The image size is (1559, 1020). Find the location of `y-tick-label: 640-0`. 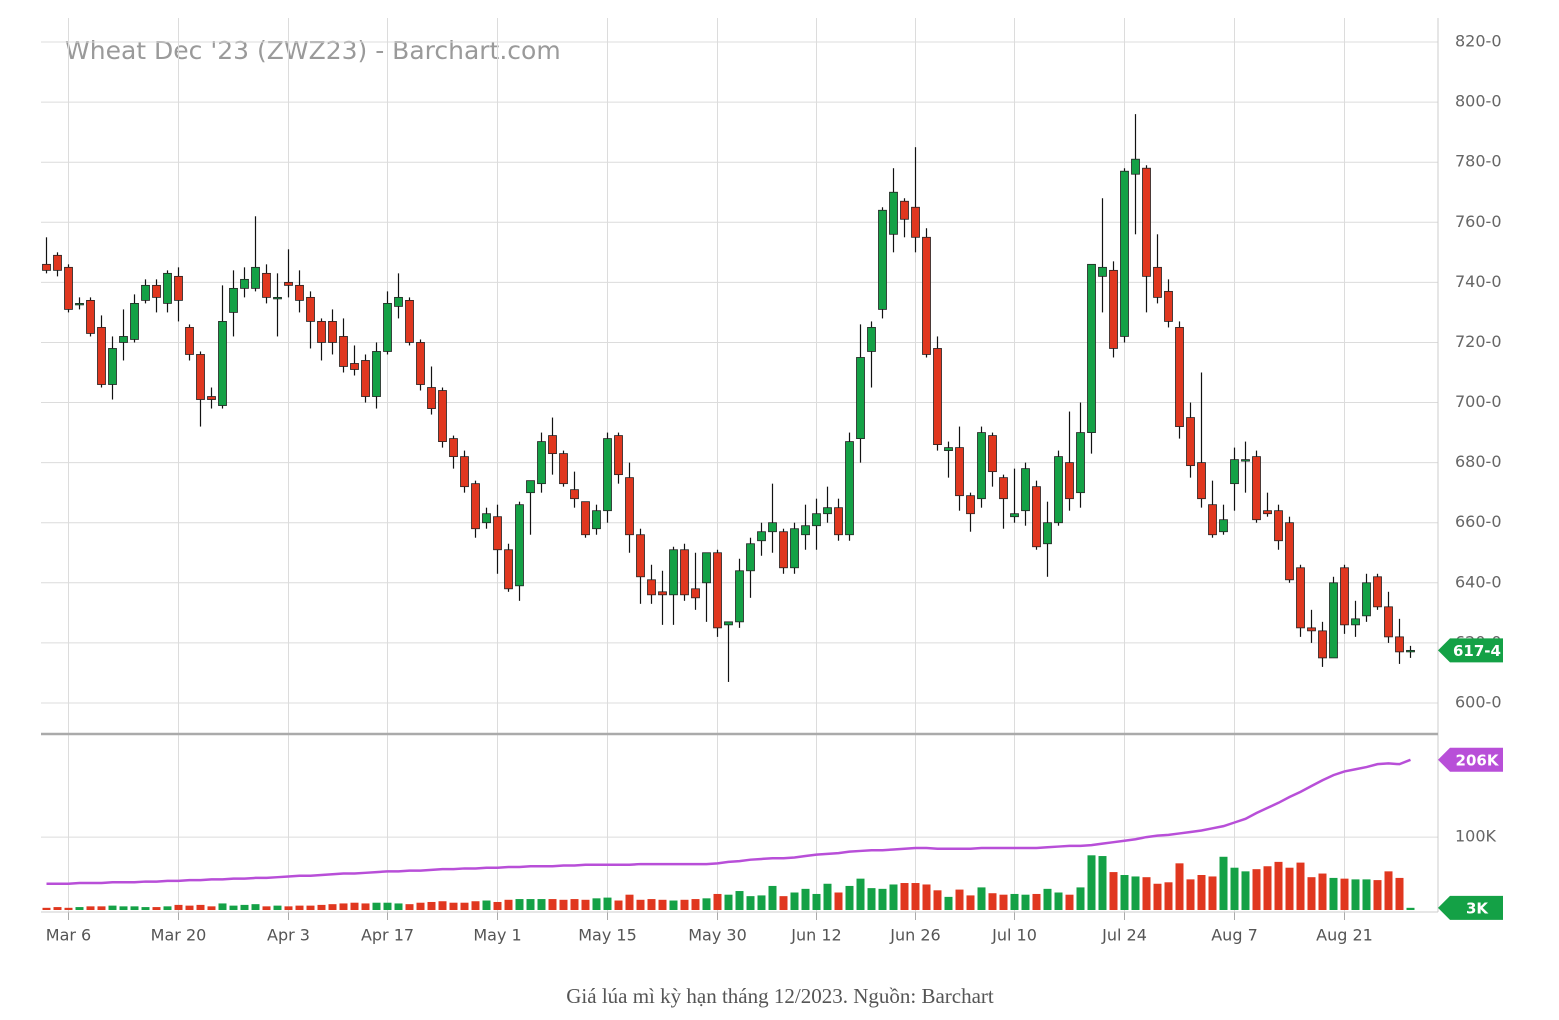

y-tick-label: 640-0 is located at coordinates (1478, 581).